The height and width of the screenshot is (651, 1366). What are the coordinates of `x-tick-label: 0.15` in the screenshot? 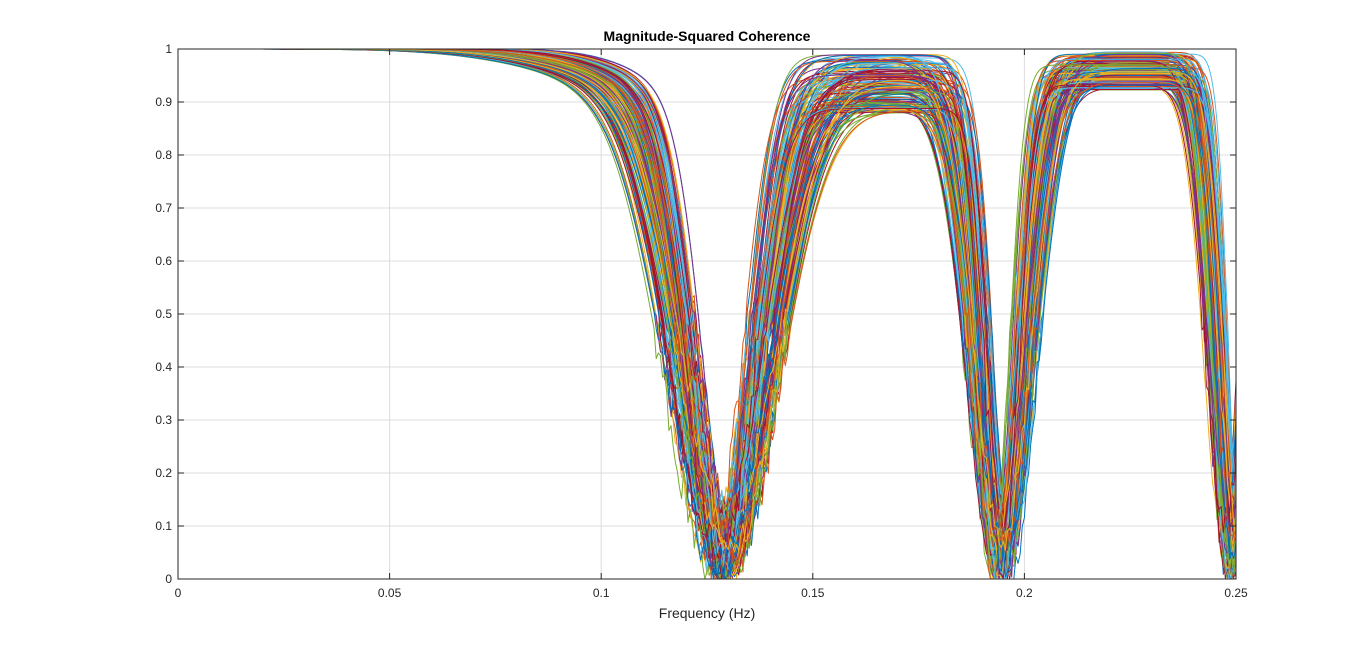 It's located at (813, 593).